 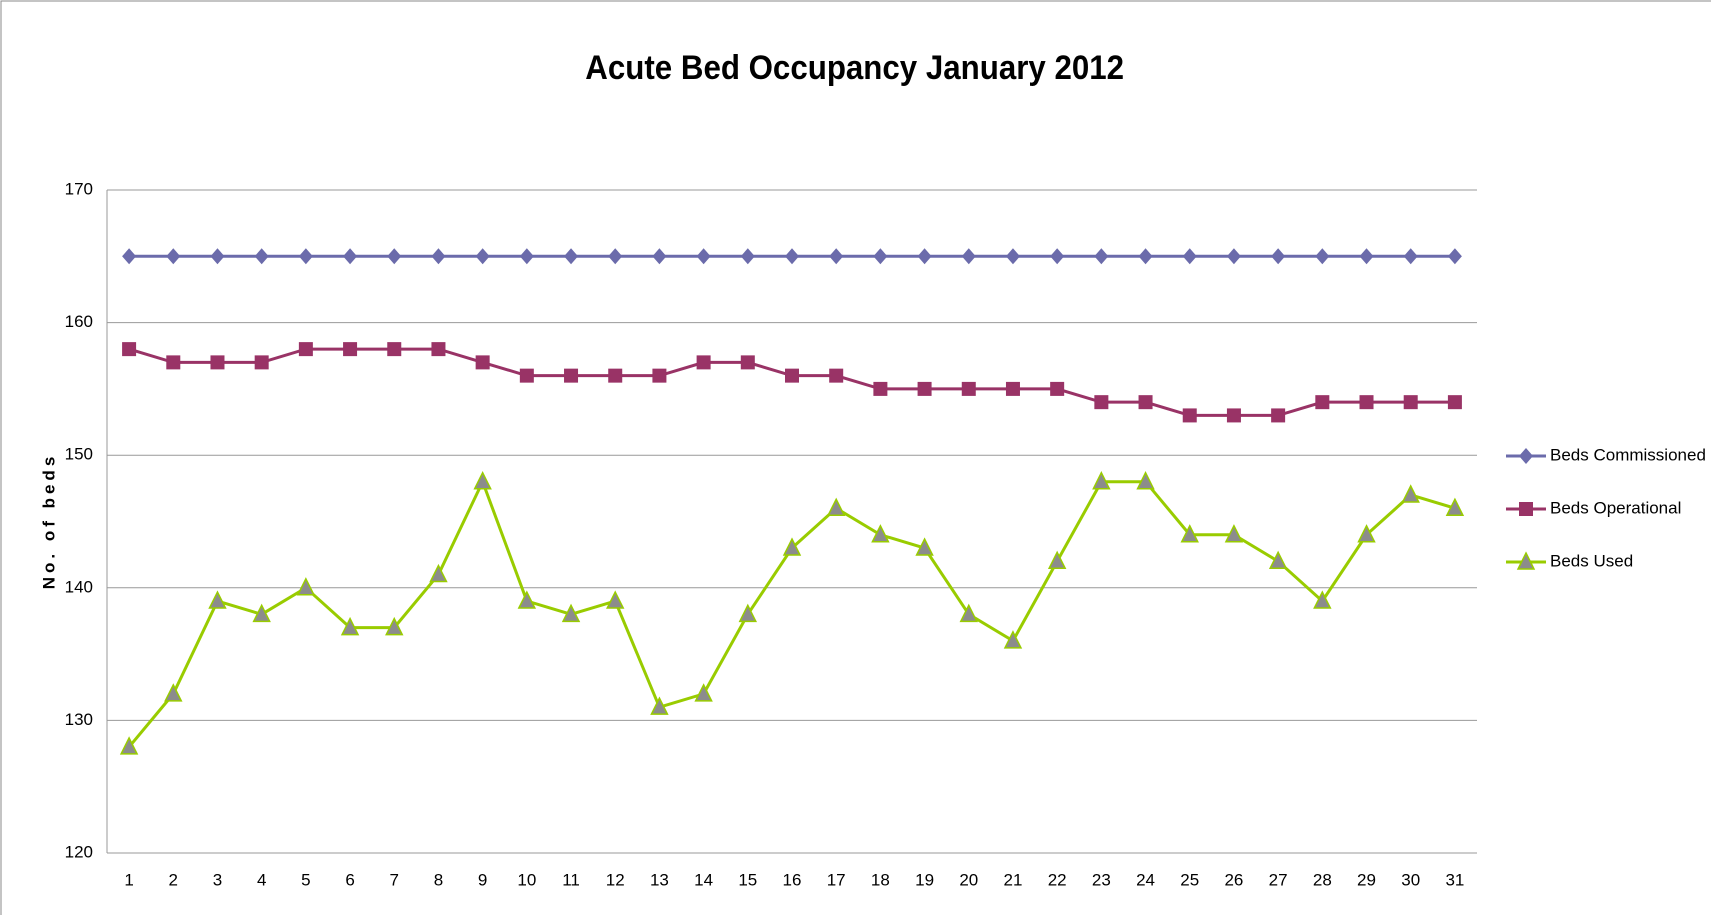 What do you see at coordinates (880, 879) in the screenshot?
I see `x-tick-label: 18` at bounding box center [880, 879].